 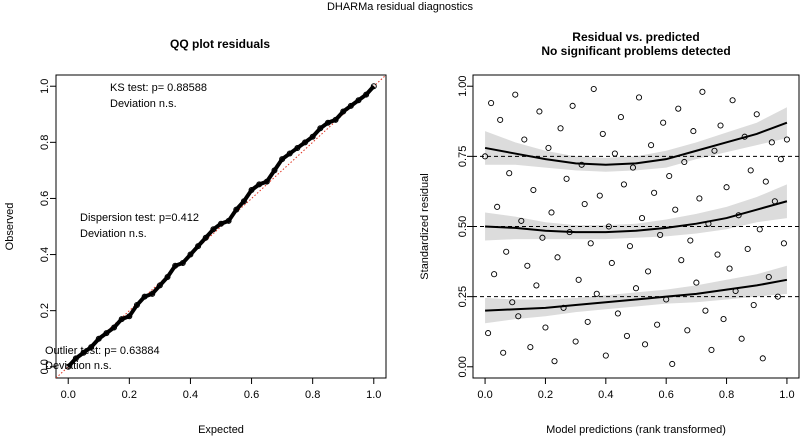 I want to click on y-tick-label: 0.50, so click(x=463, y=226).